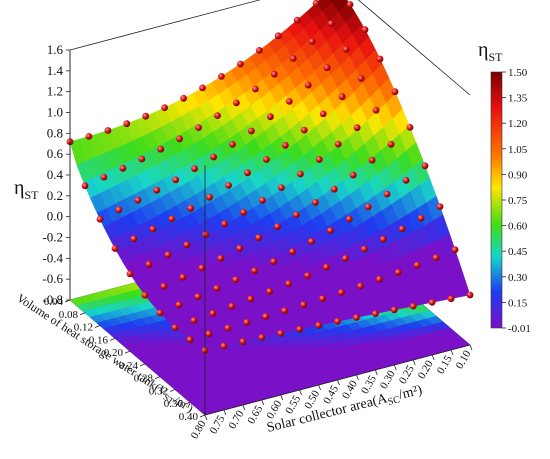 This screenshot has height=459, width=550. Describe the element at coordinates (158, 391) in the screenshot. I see `y-tick-label: 0.32` at that location.